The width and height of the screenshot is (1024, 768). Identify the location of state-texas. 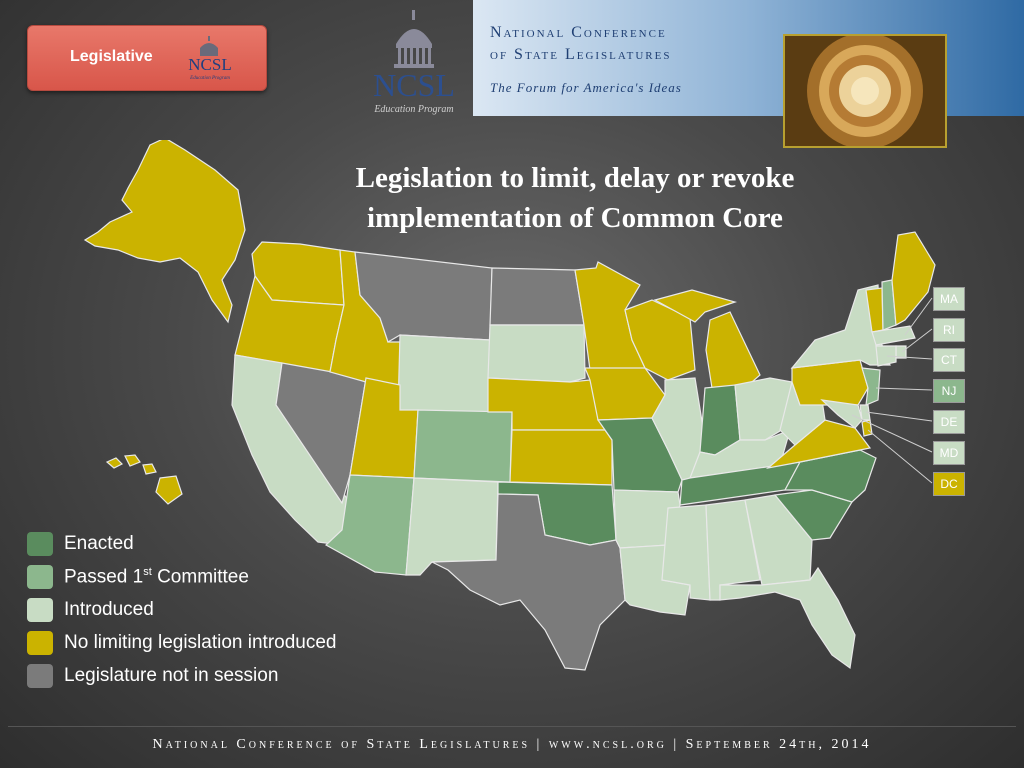
(528, 582).